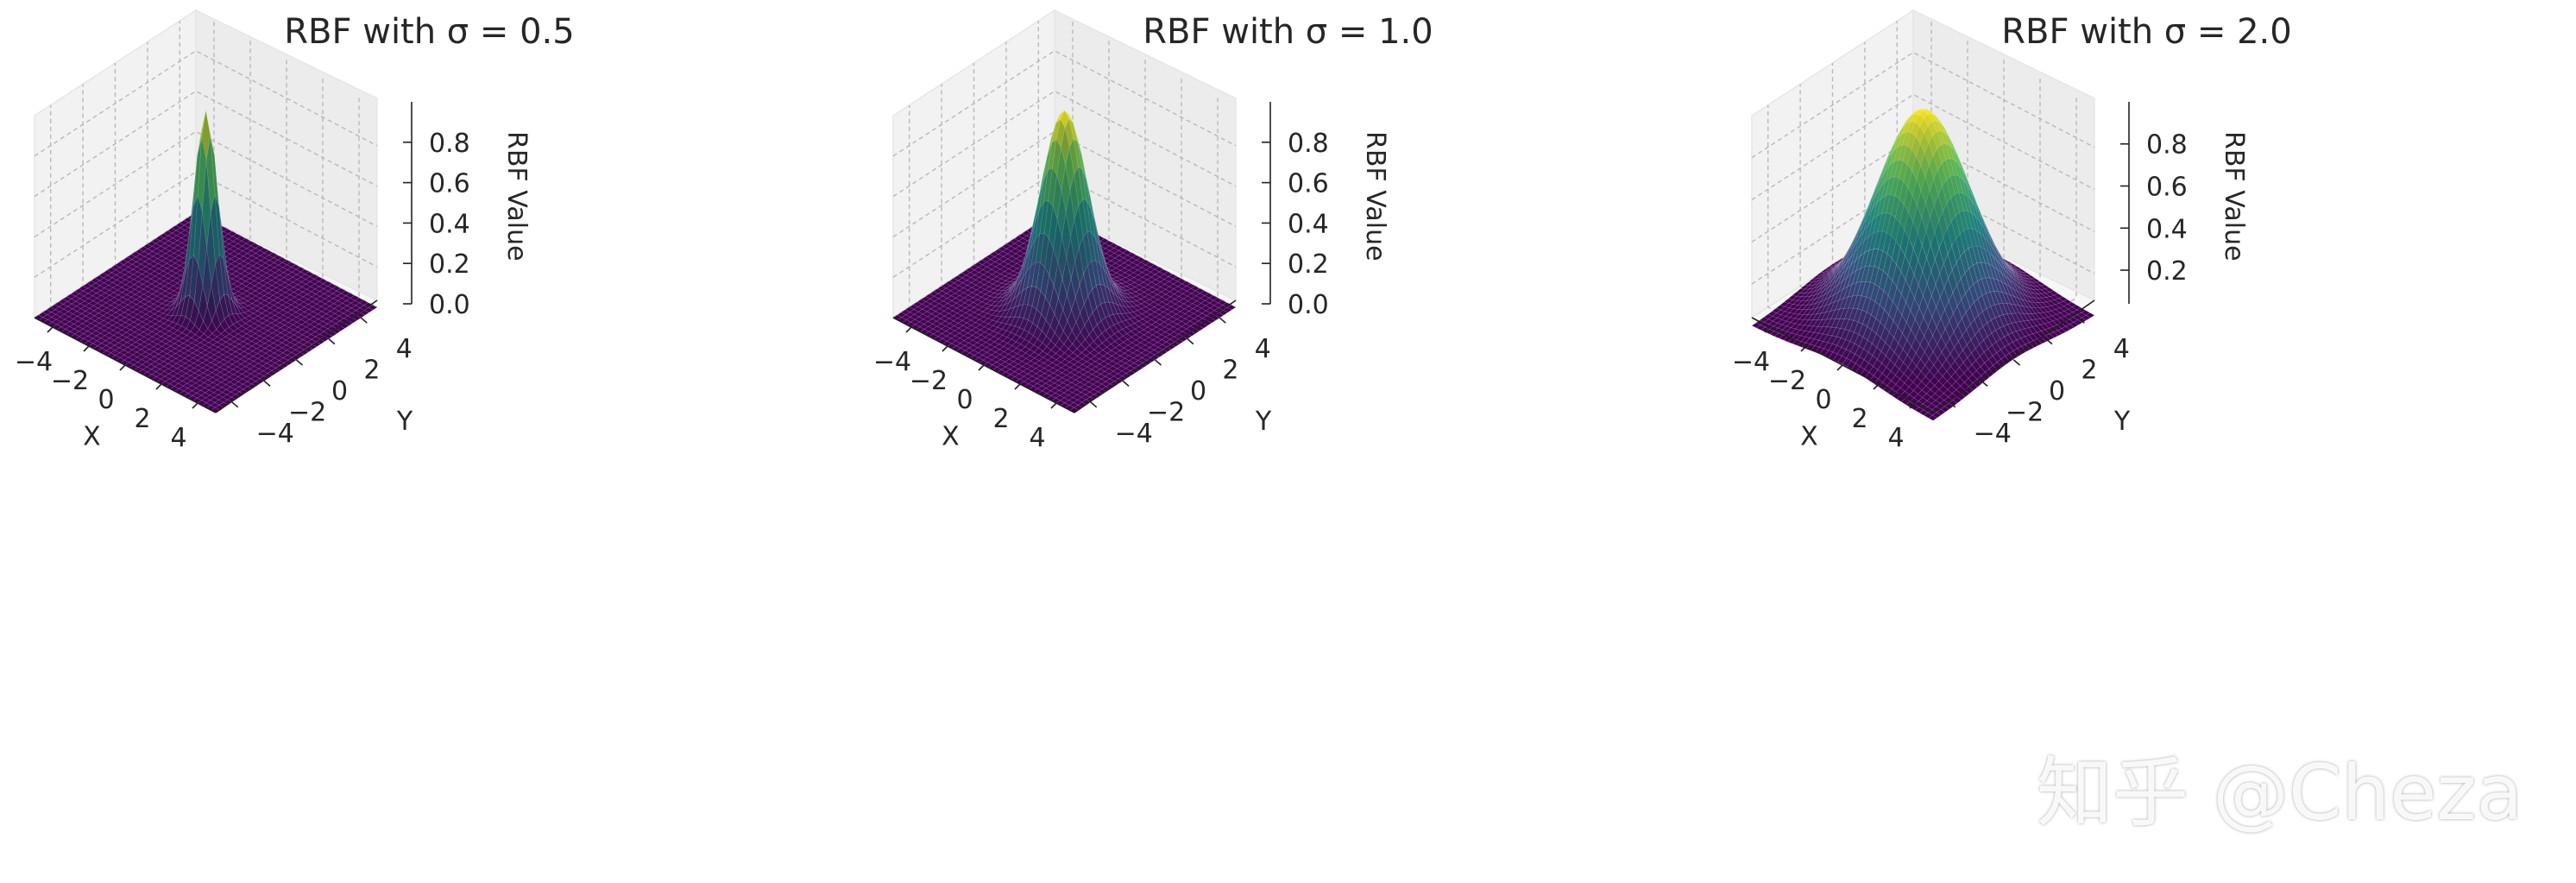 The width and height of the screenshot is (2576, 883). I want to click on chart-title: RBF with σ = 1.0, so click(1288, 32).